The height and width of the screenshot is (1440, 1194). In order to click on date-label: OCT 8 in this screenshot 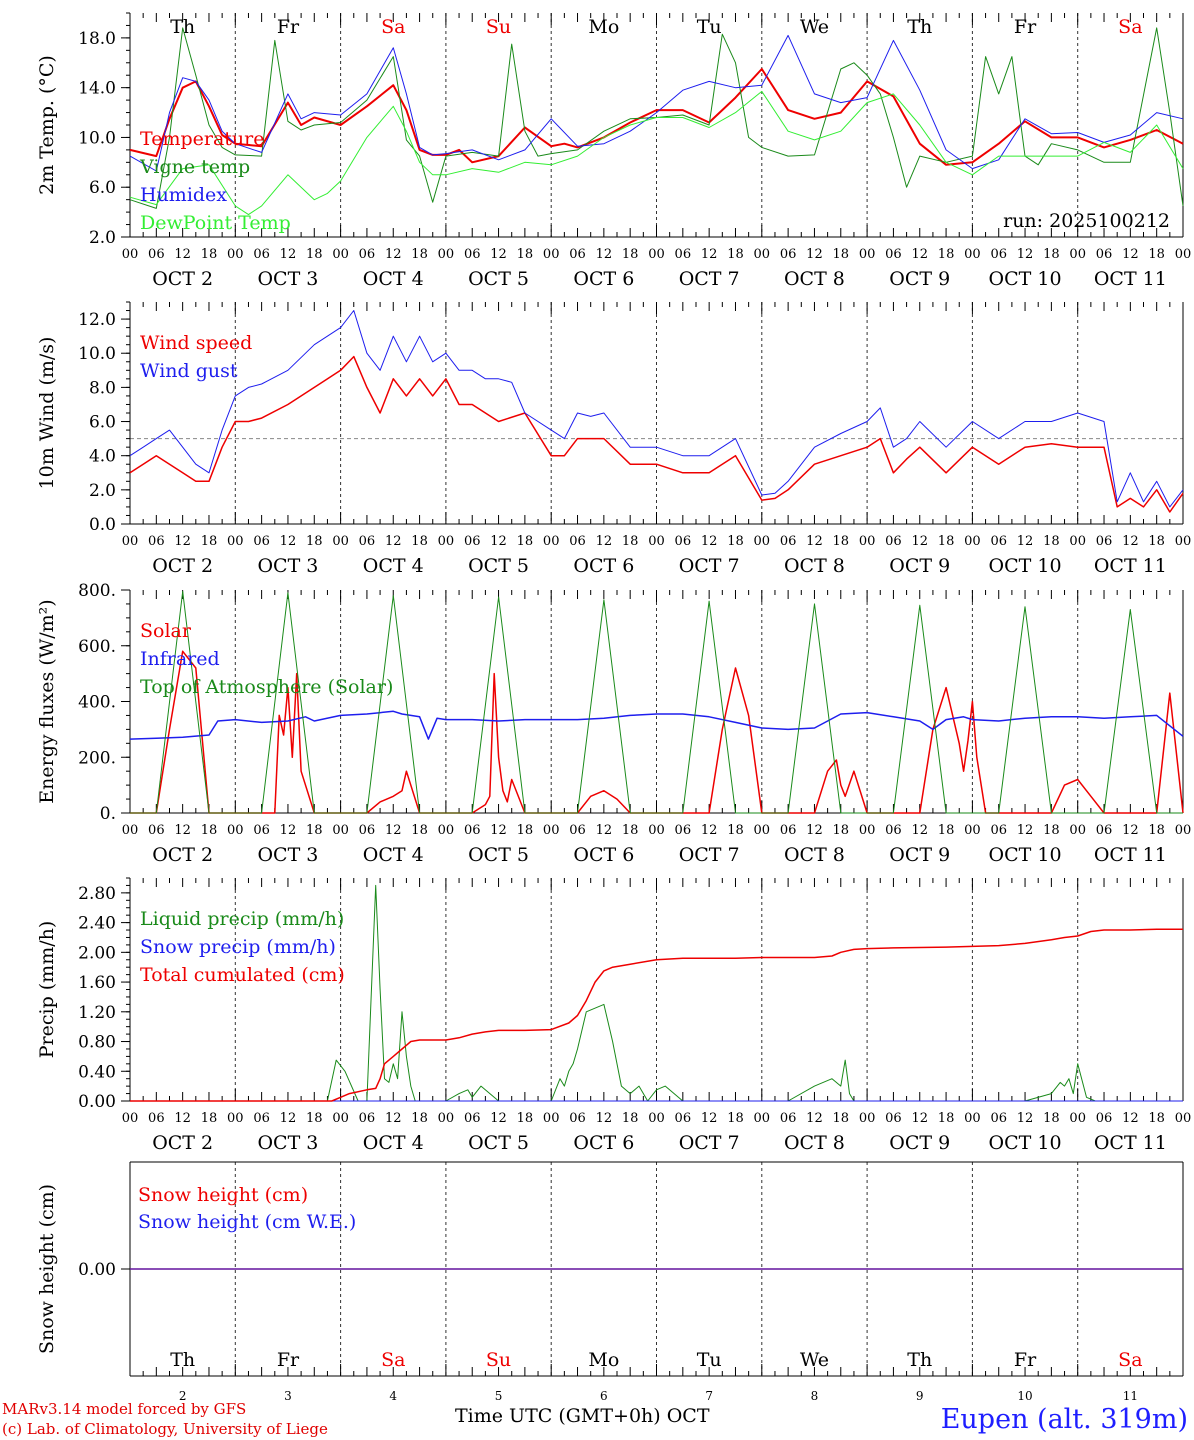, I will do `click(814, 566)`.